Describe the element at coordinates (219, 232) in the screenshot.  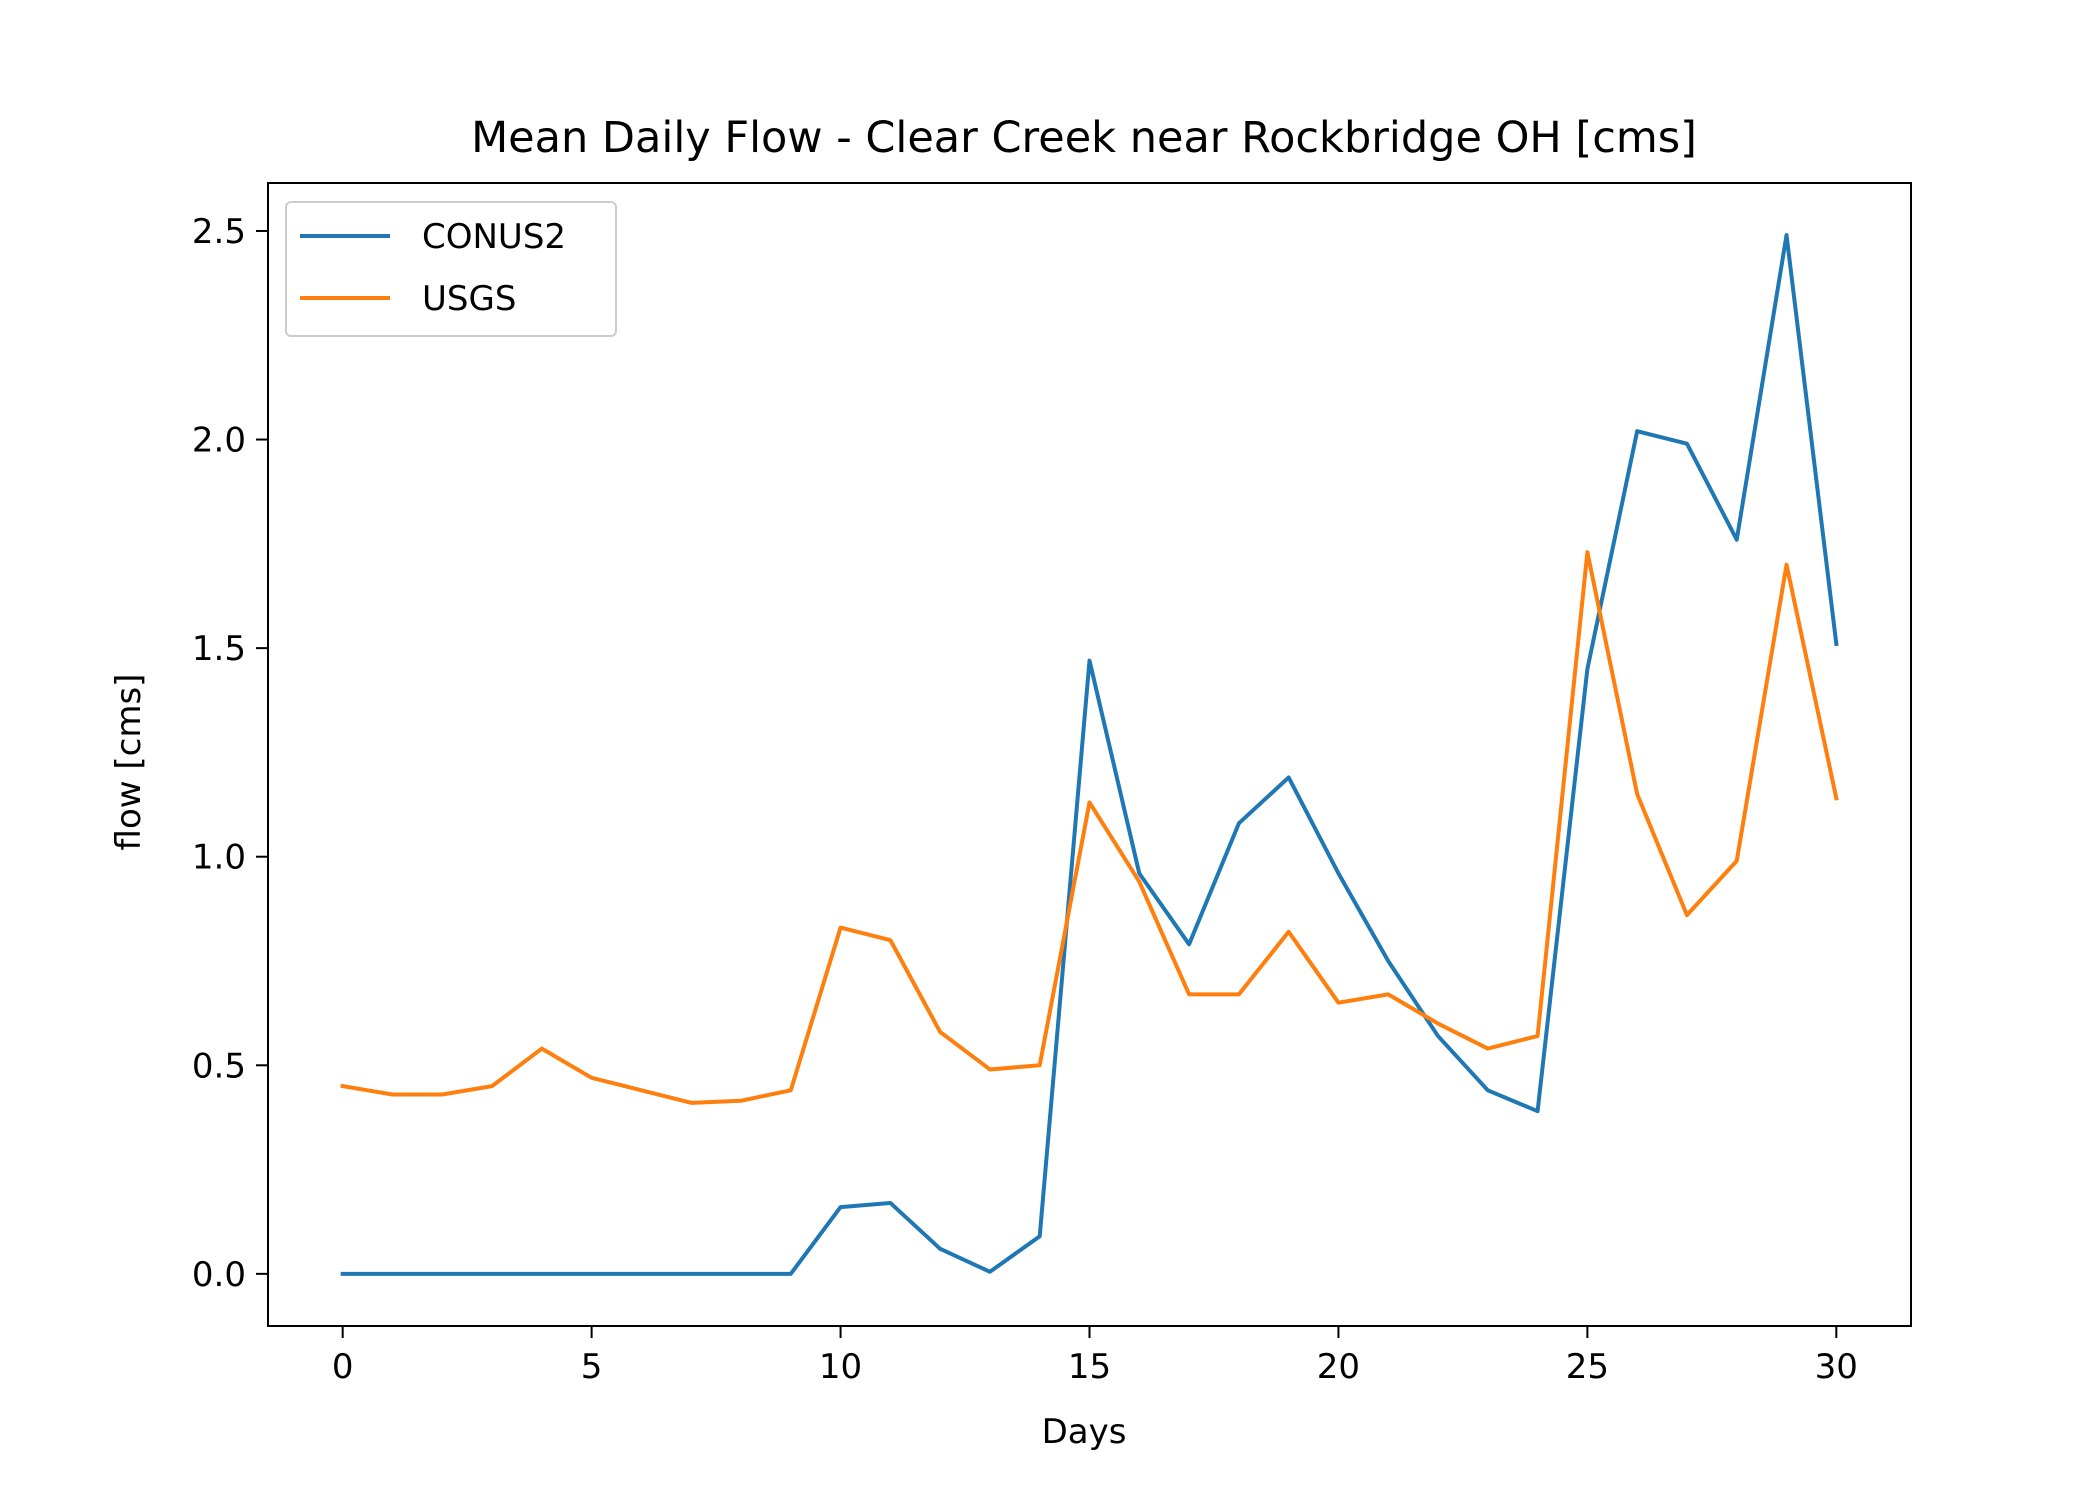
I see `y-tick-label-2-5: 2.5` at that location.